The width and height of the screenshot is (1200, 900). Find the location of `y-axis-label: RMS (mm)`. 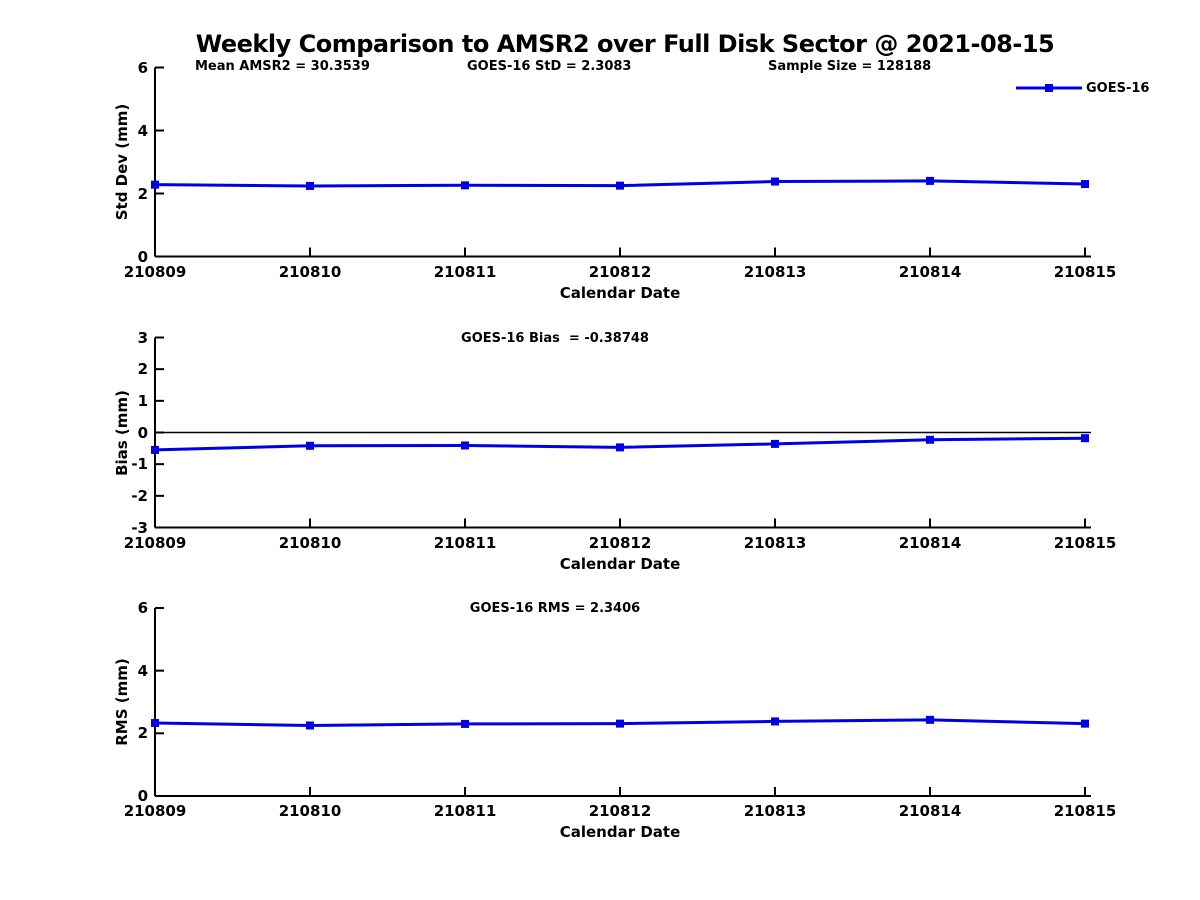

y-axis-label: RMS (mm) is located at coordinates (122, 702).